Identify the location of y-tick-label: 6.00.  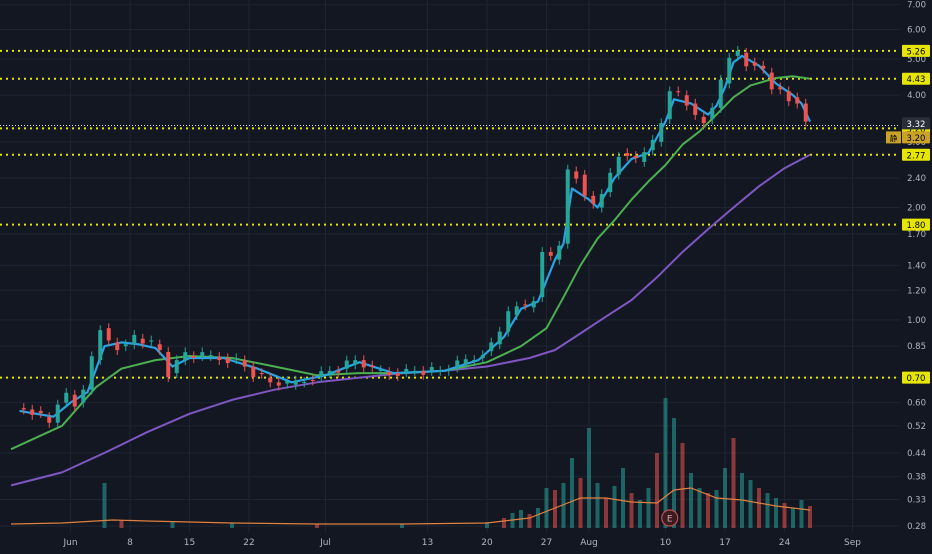
(916, 31).